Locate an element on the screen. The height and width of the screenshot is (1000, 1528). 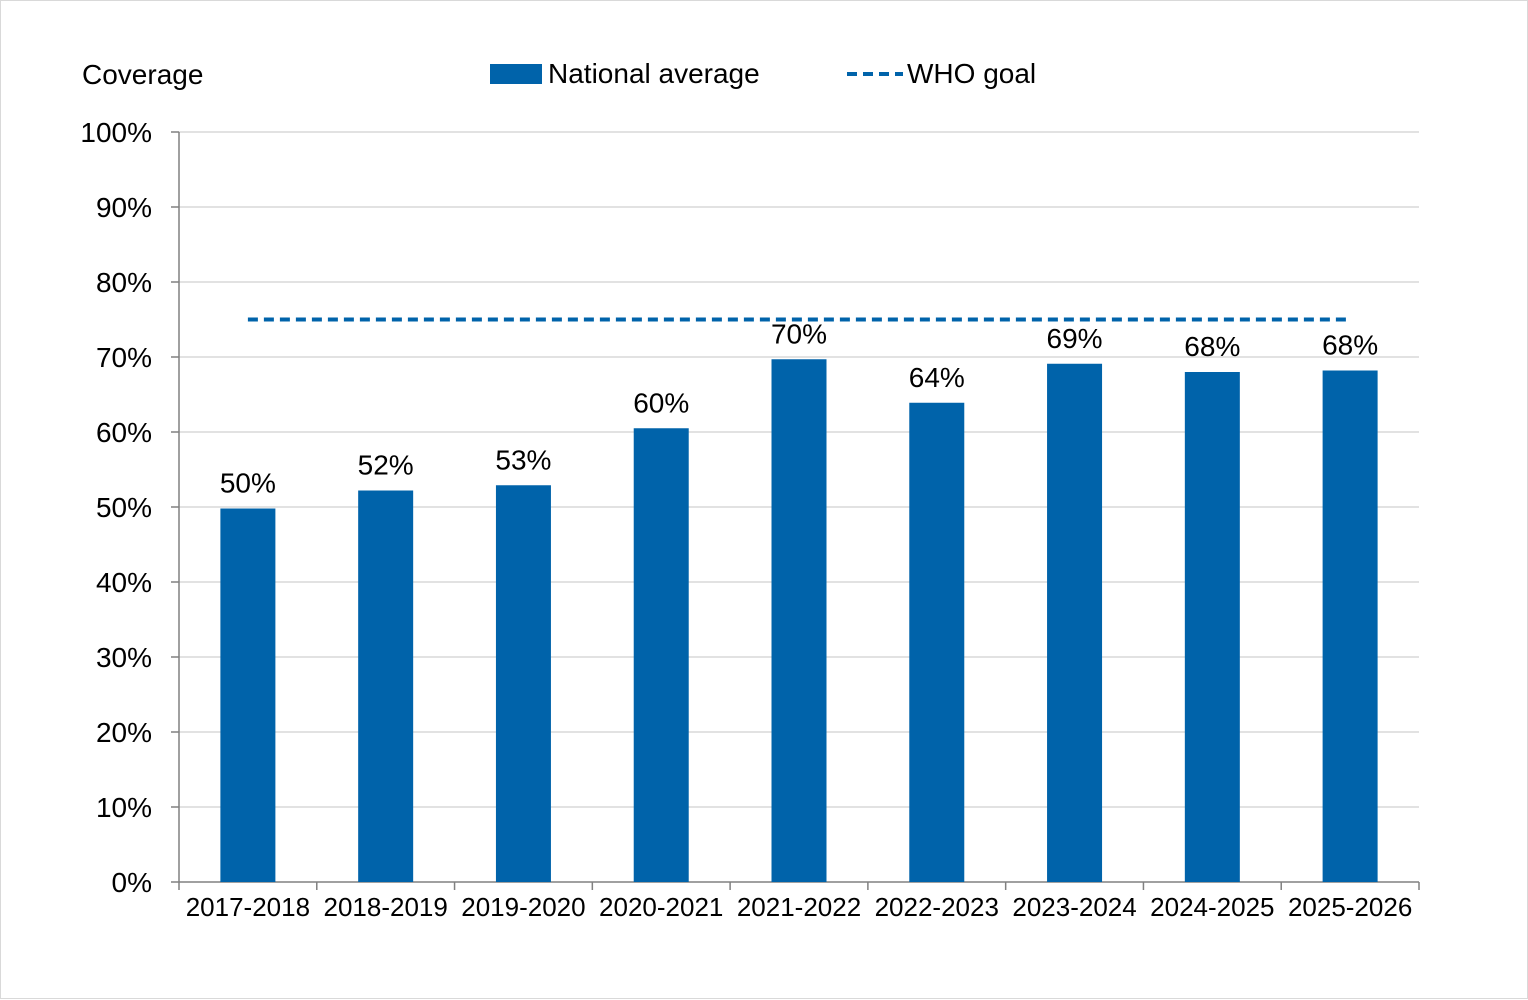
y-tick-label: 70% is located at coordinates (124, 357).